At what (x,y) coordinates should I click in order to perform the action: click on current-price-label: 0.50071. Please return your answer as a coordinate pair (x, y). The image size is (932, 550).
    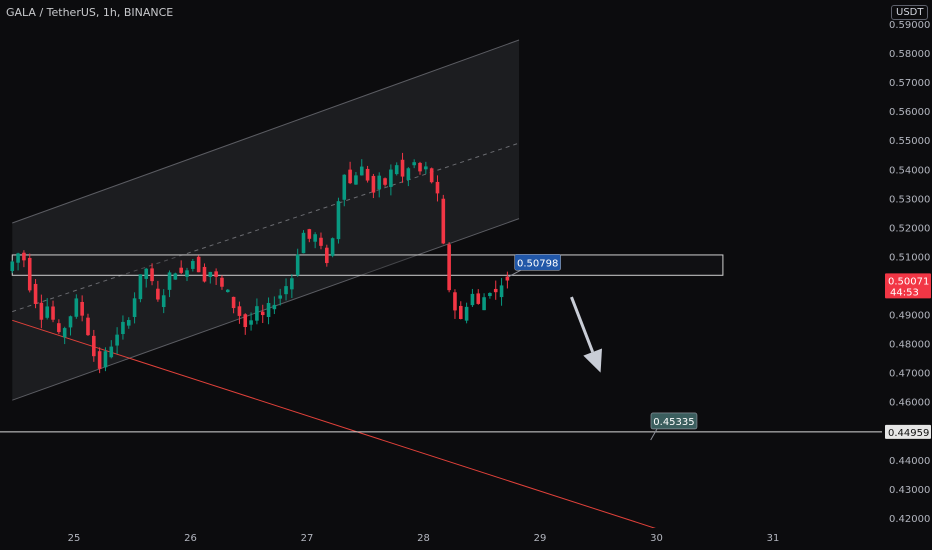
    Looking at the image, I should click on (908, 281).